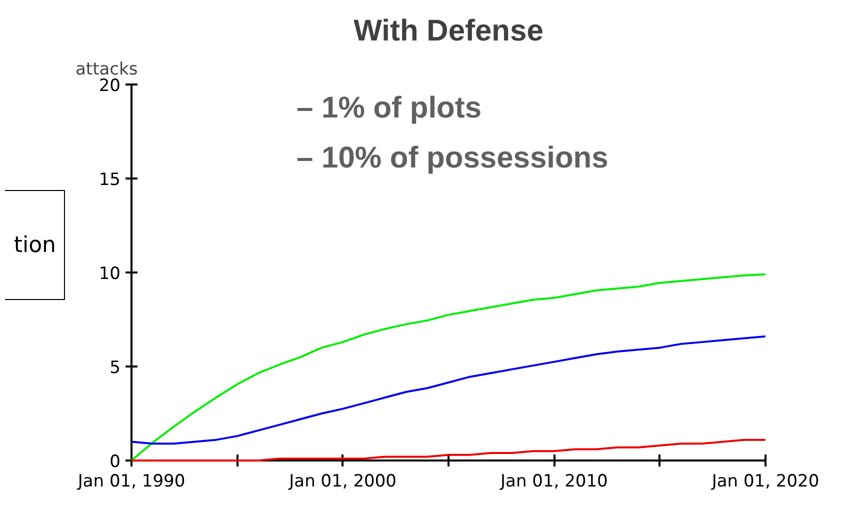 The image size is (845, 508). What do you see at coordinates (109, 274) in the screenshot?
I see `y-tick-label: 10` at bounding box center [109, 274].